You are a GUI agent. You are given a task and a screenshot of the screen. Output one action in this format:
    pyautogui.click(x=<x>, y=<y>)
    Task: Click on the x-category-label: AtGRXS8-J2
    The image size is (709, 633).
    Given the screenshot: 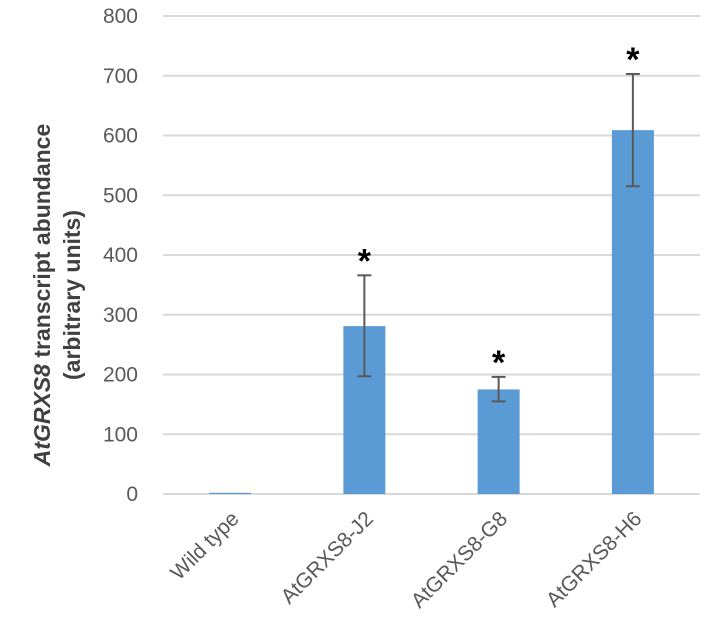 What is the action you would take?
    pyautogui.click(x=327, y=557)
    